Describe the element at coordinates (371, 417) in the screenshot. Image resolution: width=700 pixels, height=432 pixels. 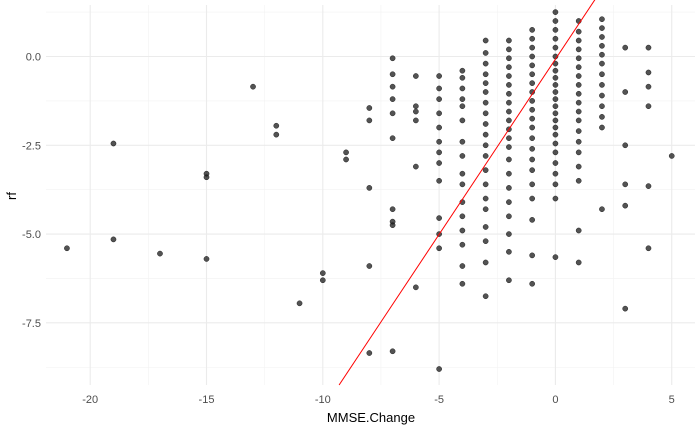
I see `x-axis-title: MMSE.Change` at that location.